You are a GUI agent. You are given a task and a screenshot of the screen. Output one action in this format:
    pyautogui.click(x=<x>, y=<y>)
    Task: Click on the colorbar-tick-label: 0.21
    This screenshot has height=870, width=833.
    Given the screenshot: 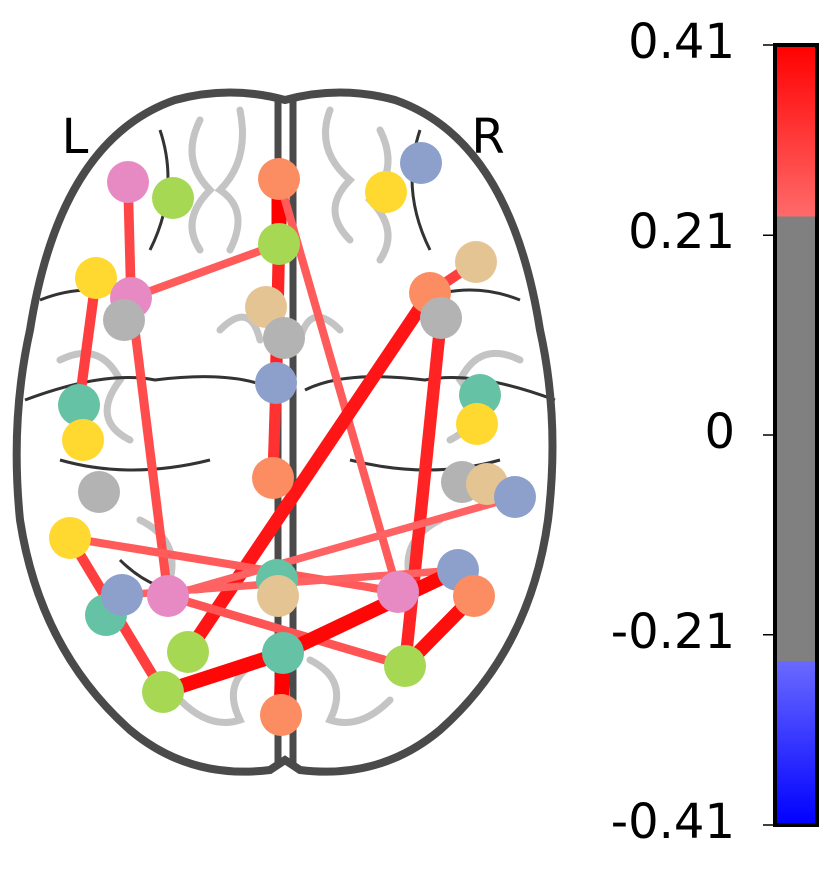 What is the action you would take?
    pyautogui.click(x=681, y=232)
    